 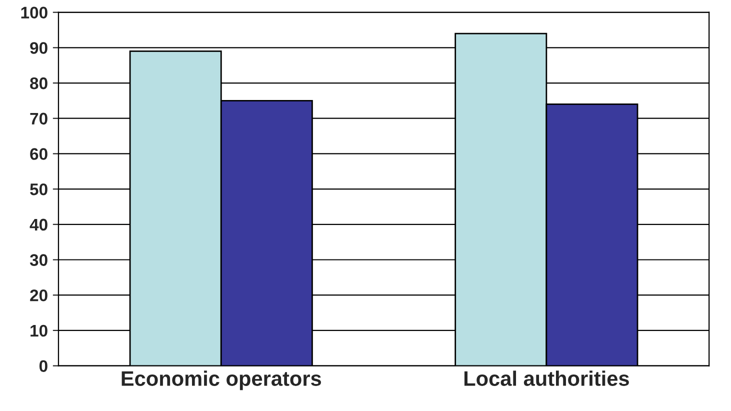 I want to click on y-tick-label: 30, so click(x=39, y=260).